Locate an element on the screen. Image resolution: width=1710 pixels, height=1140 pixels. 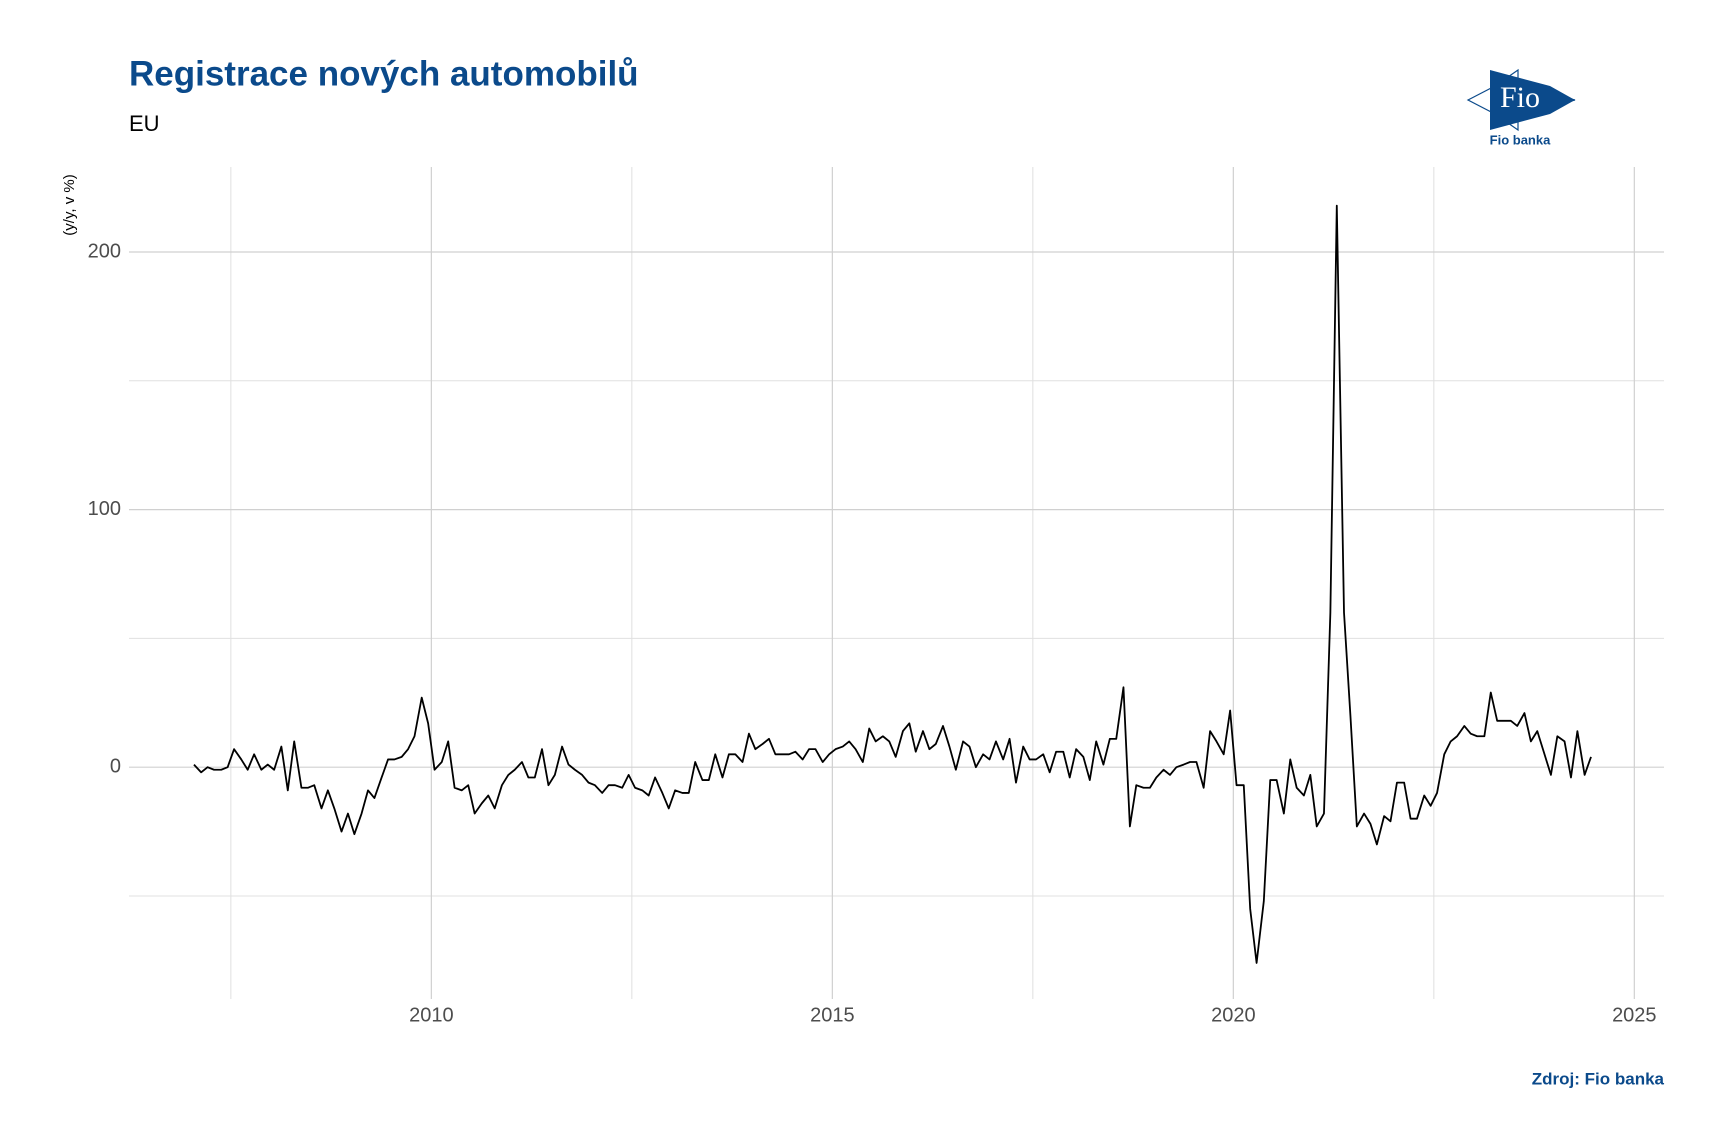
y-tick-label: 0 is located at coordinates (115, 766).